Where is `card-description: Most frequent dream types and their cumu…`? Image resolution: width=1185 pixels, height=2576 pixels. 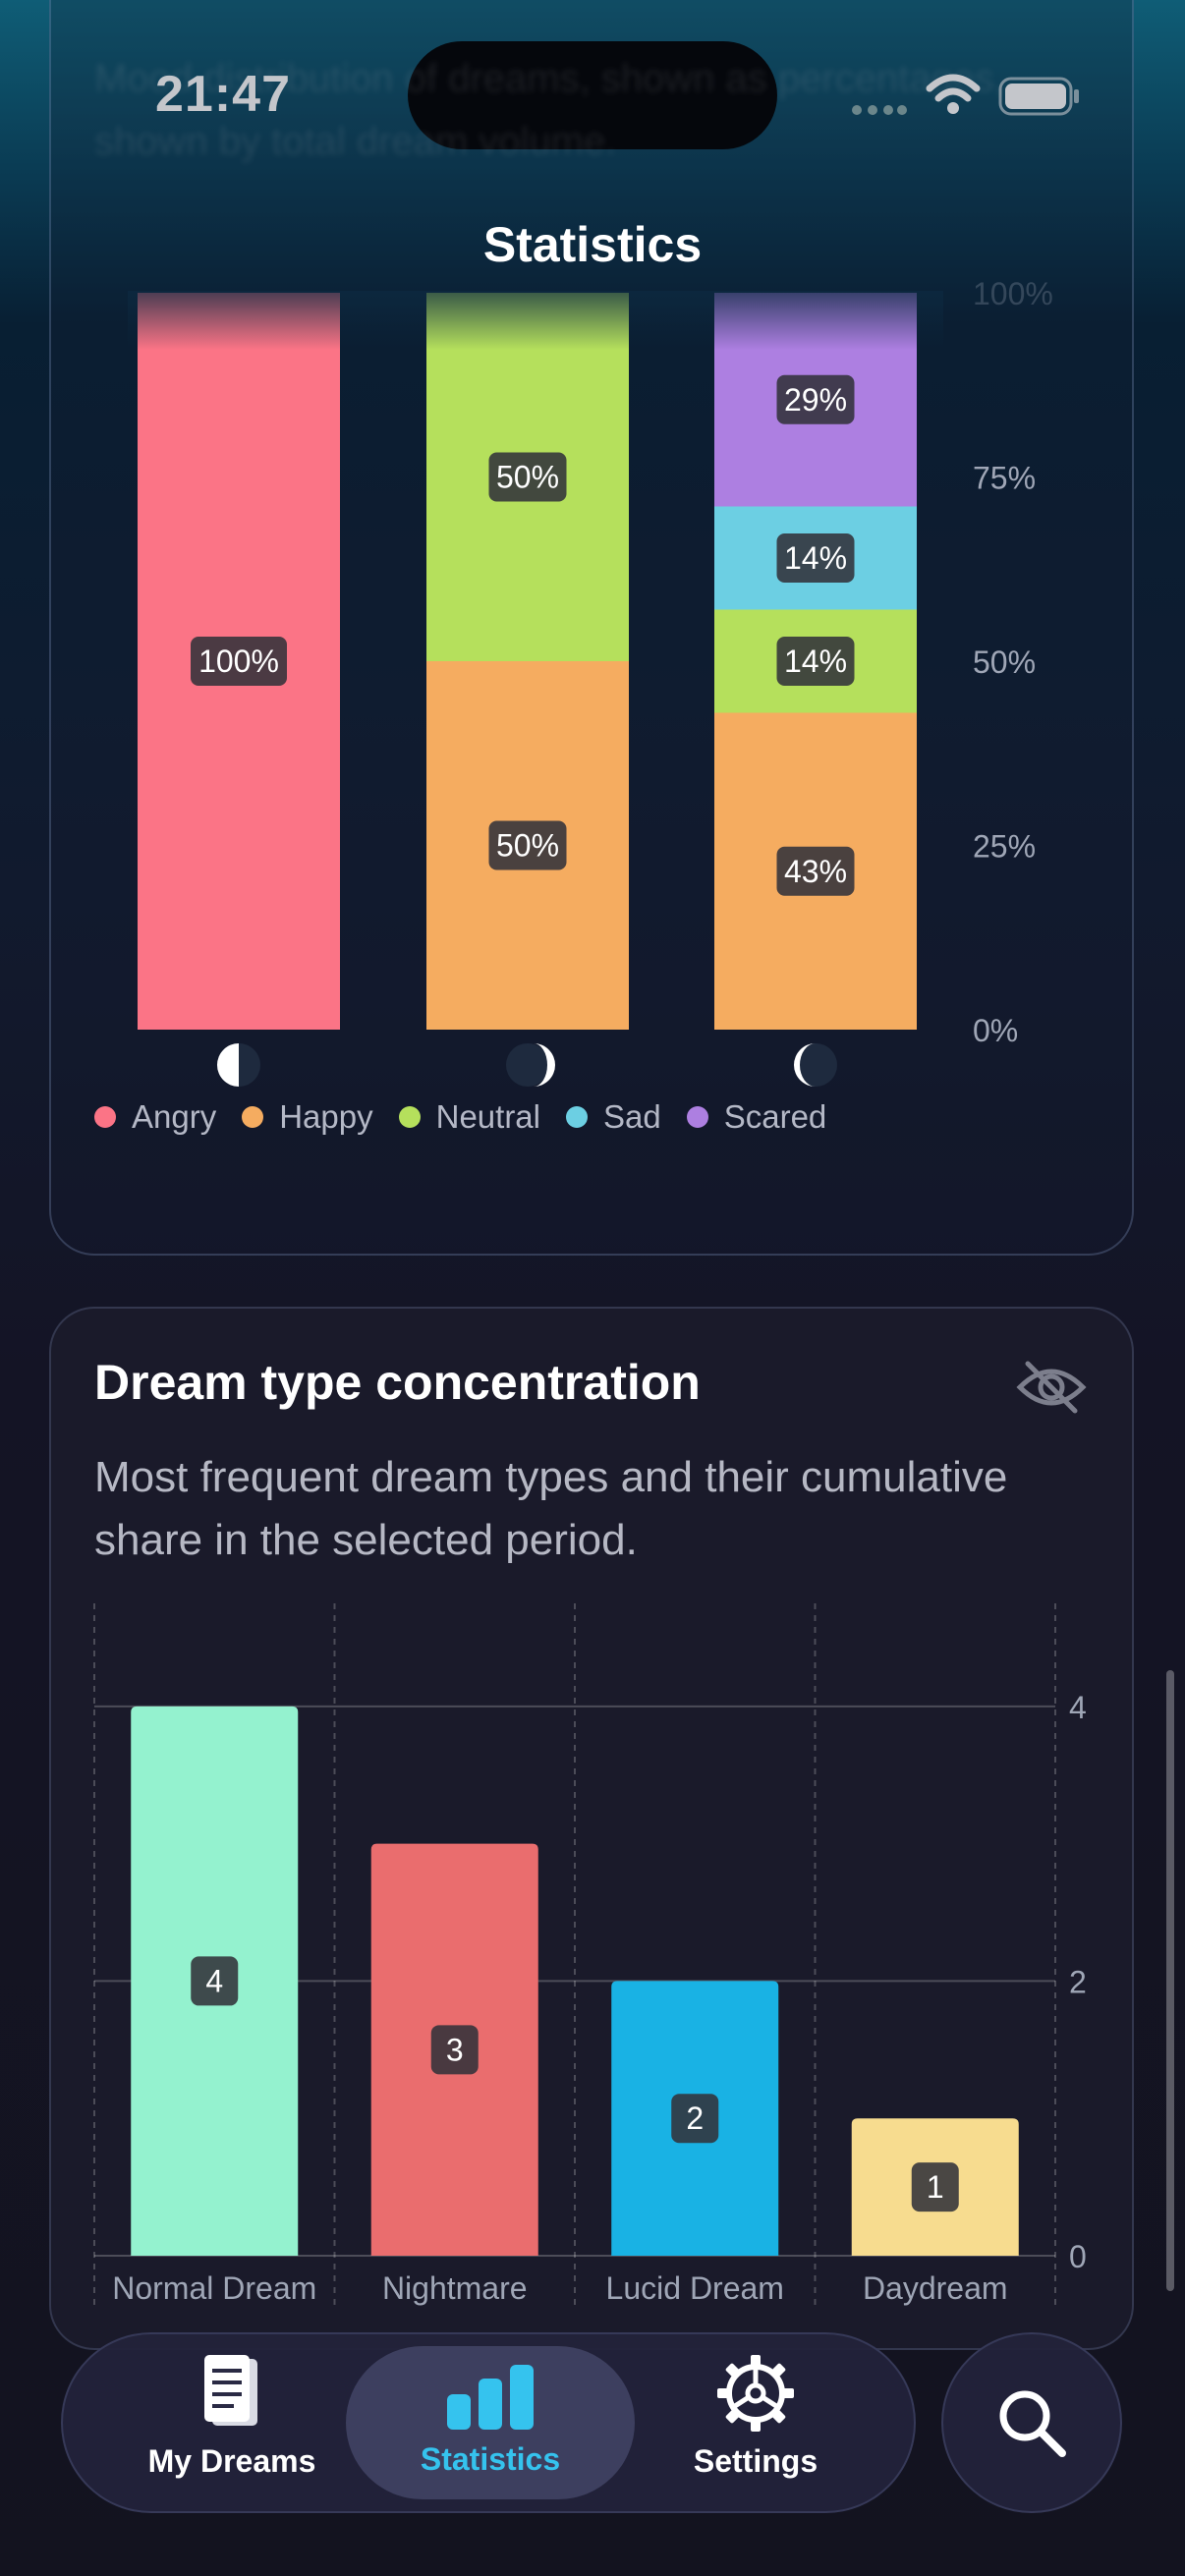 card-description: Most frequent dream types and their cumu… is located at coordinates (551, 1508).